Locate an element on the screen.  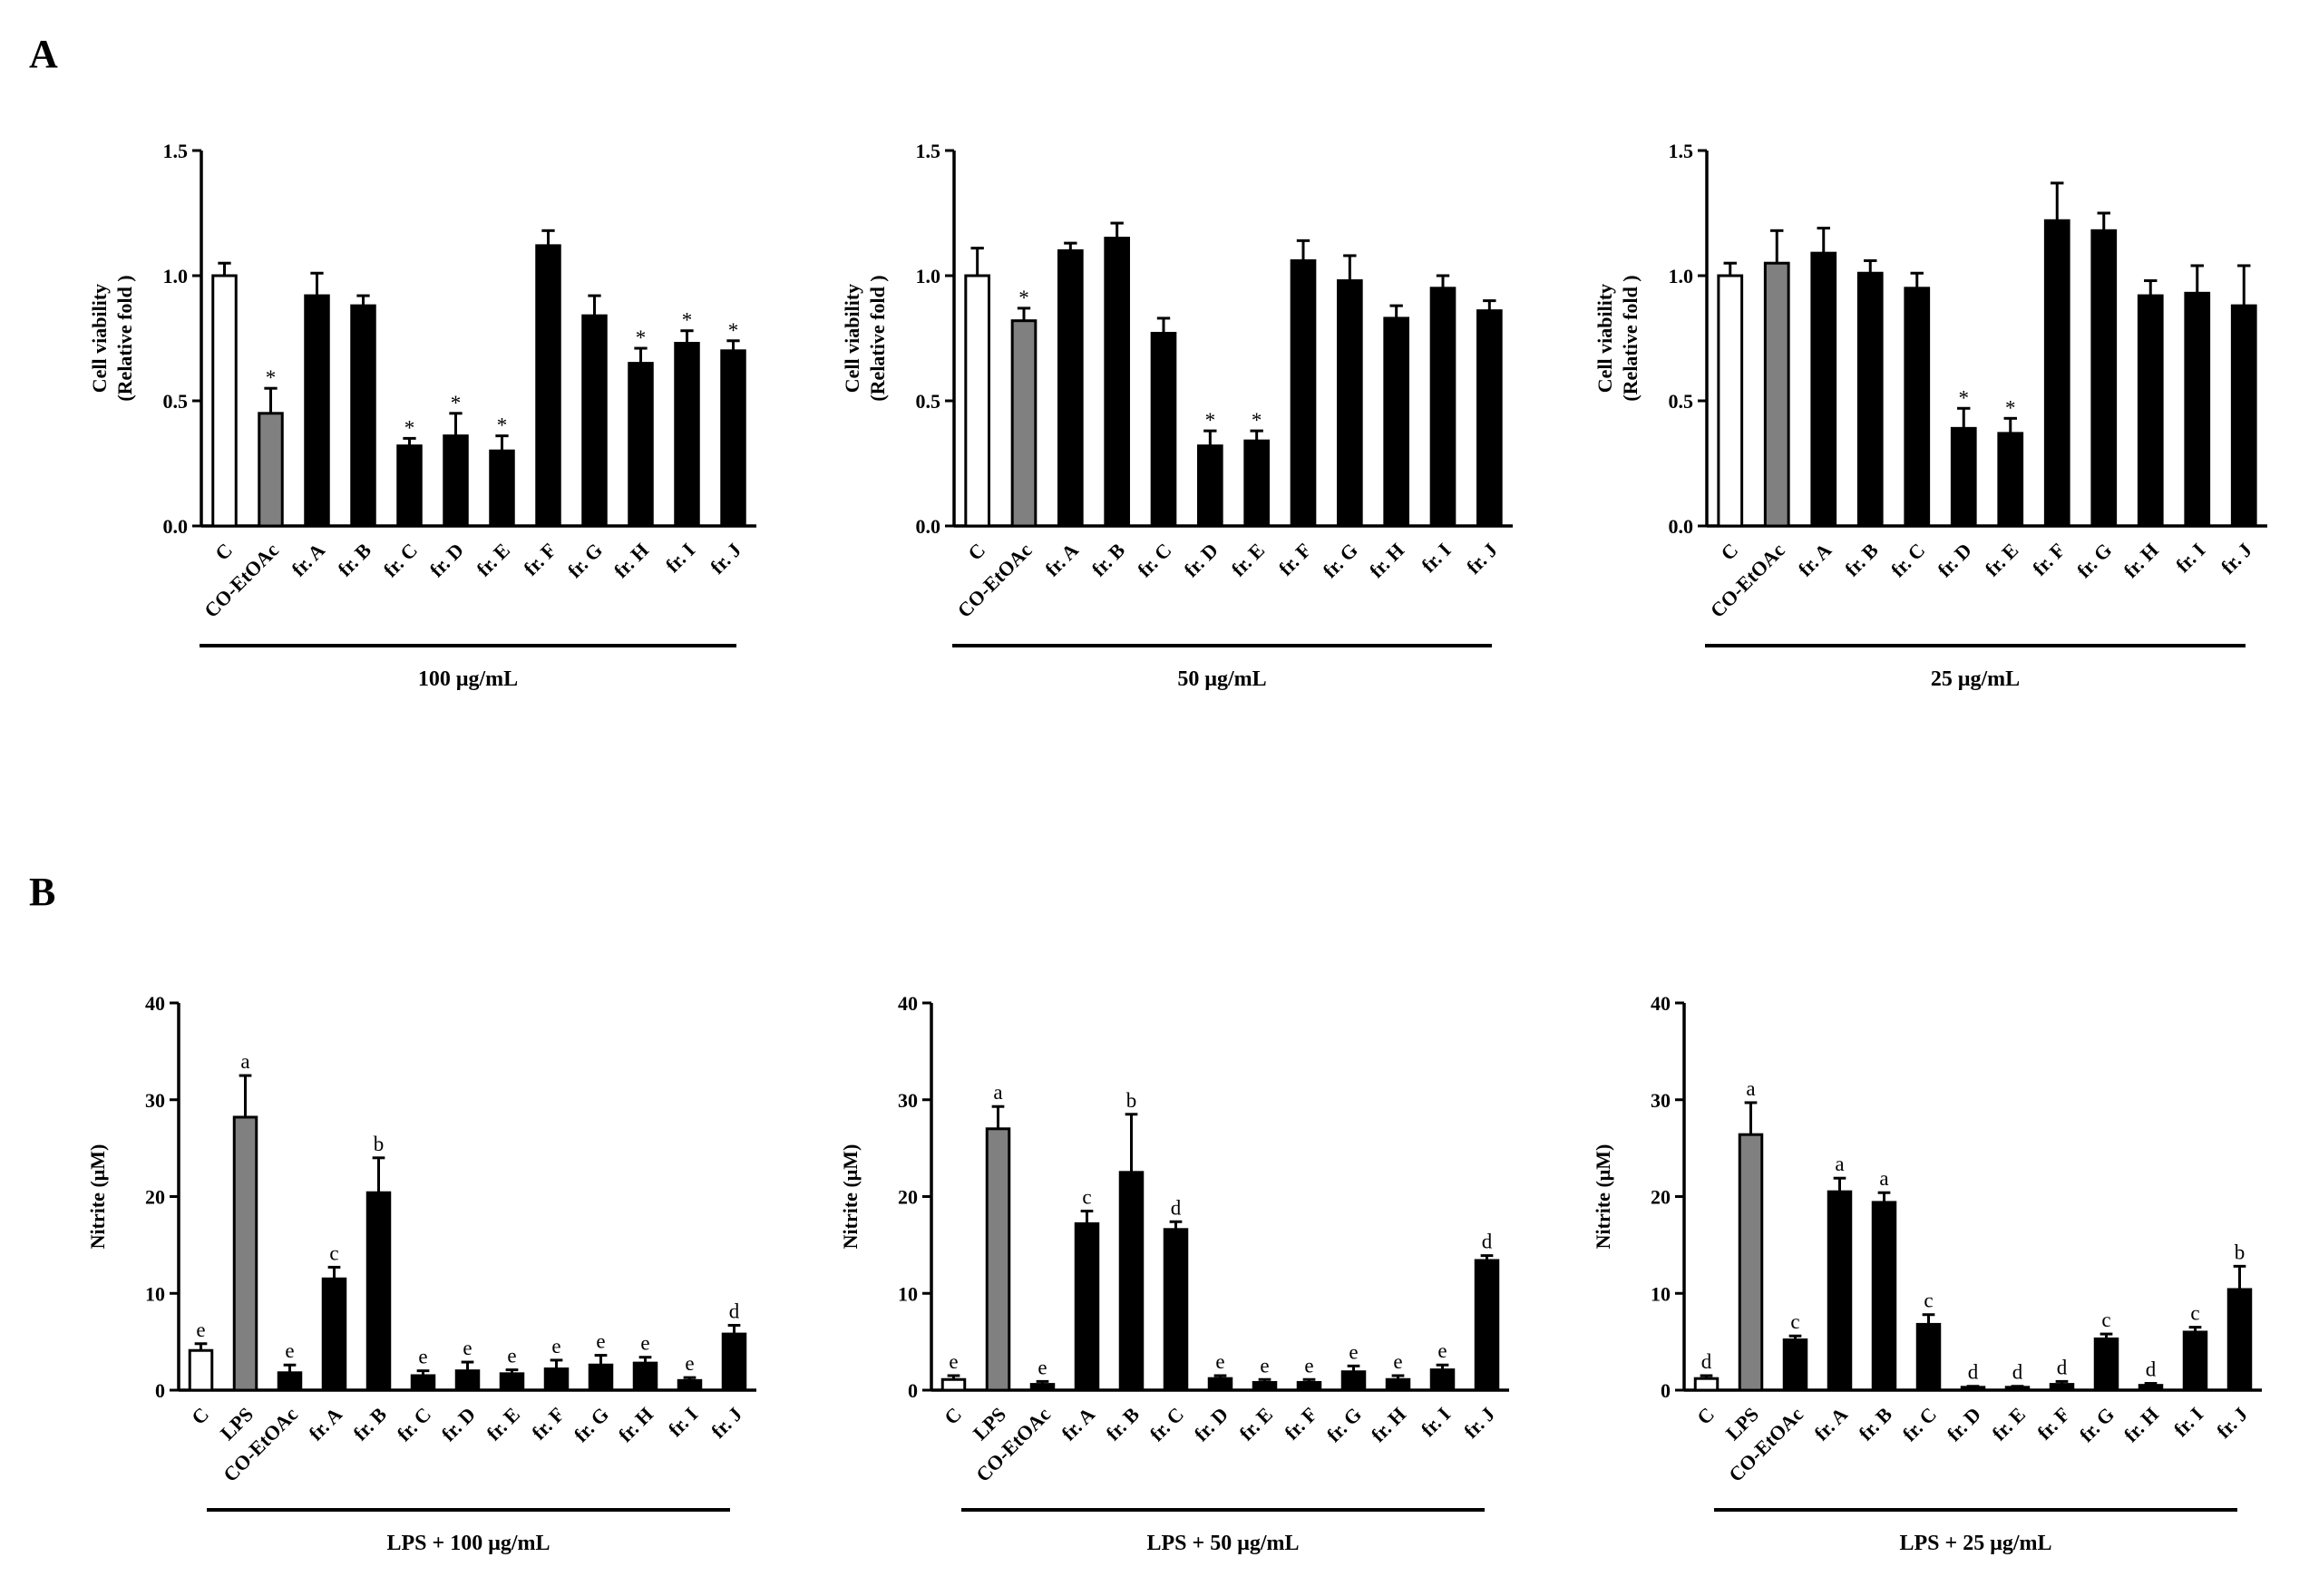
group-label: 50 μg/mL is located at coordinates (1221, 679).